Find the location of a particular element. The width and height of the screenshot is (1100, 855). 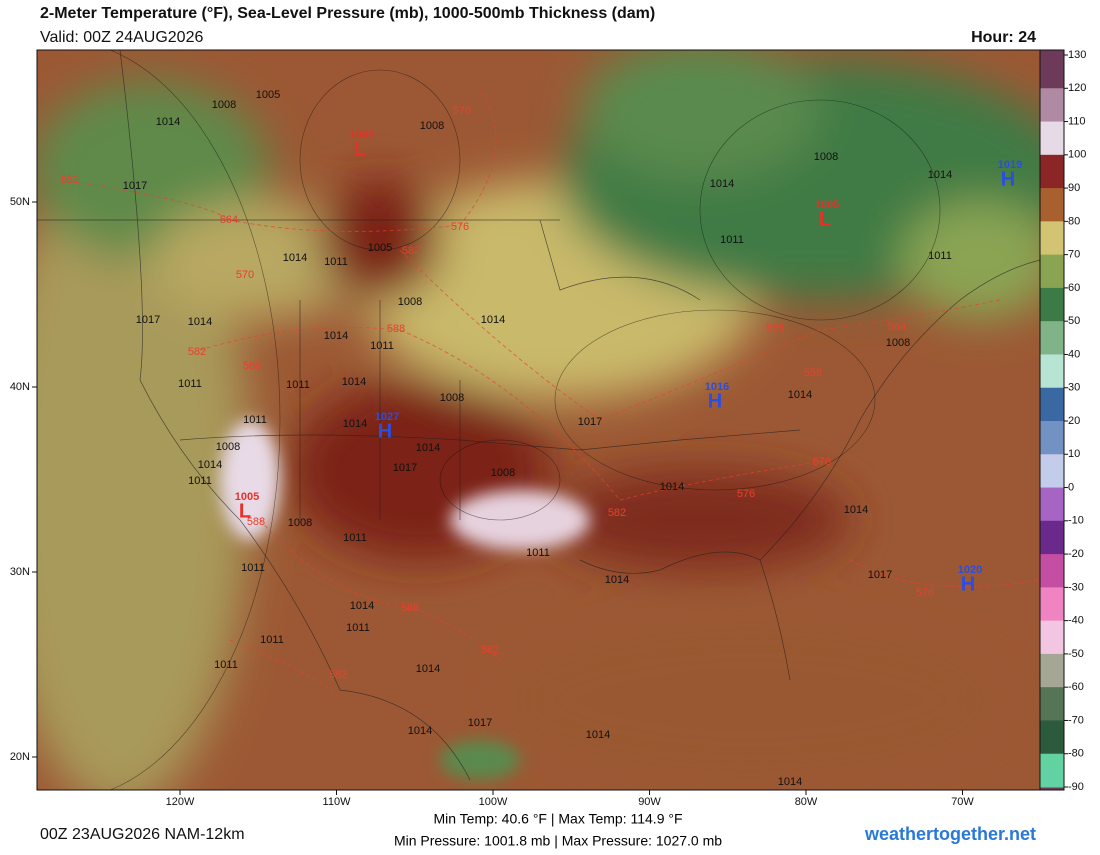

colorbar-label: 60 is located at coordinates (1074, 288).